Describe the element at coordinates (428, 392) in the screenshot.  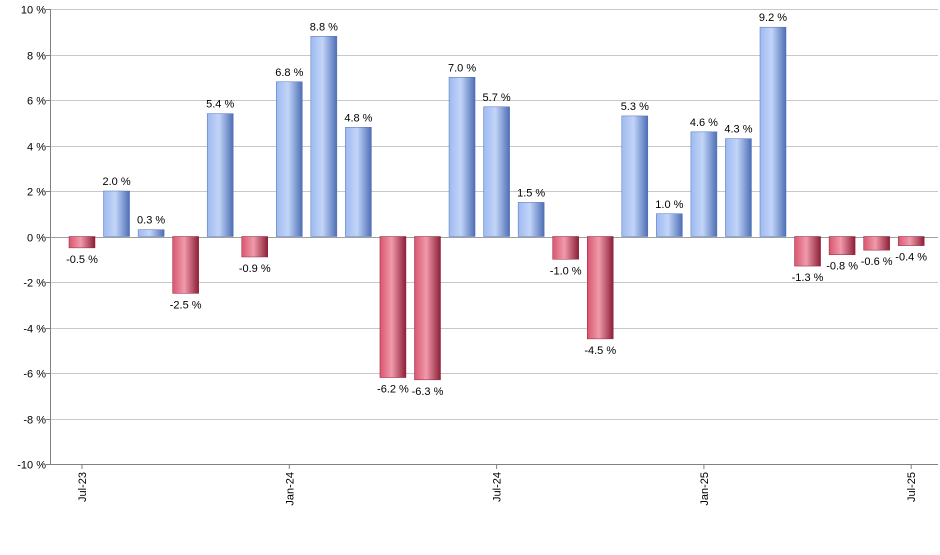
I see `data-label-May-24: -6.3 %` at that location.